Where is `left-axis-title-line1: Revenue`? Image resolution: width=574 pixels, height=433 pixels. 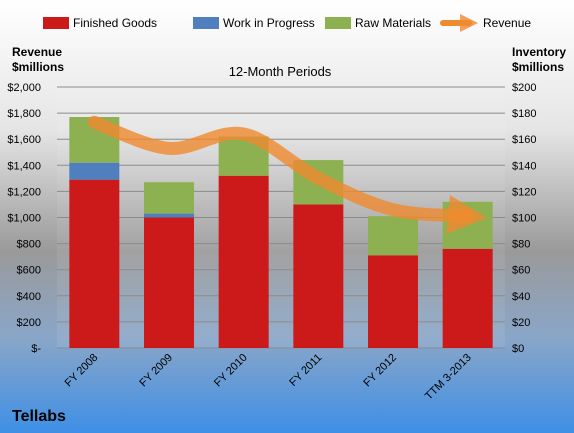 left-axis-title-line1: Revenue is located at coordinates (37, 52).